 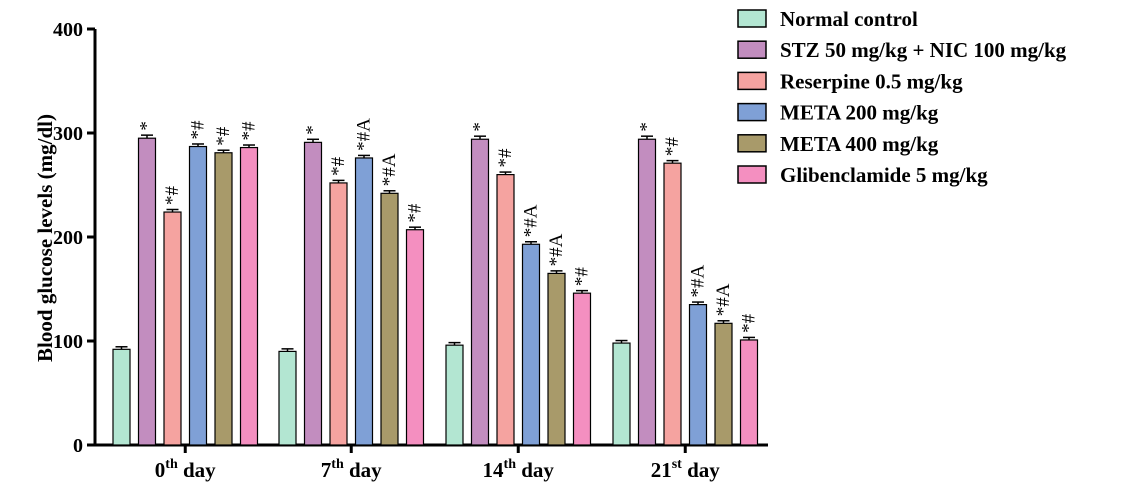 I want to click on y-tick-label: 400, so click(x=68, y=30).